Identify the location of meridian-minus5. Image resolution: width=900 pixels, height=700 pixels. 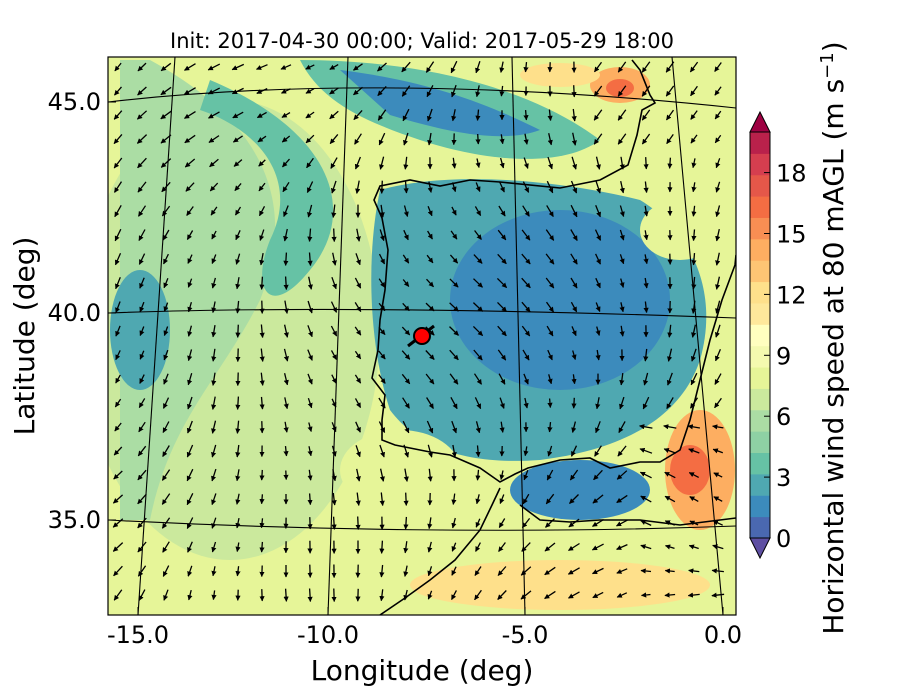
(518, 336).